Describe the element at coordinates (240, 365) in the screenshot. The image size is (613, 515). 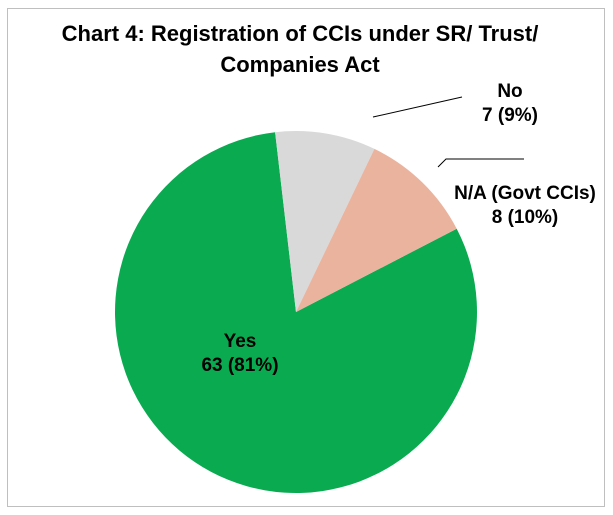
I see `value-label: 63 (81%)` at that location.